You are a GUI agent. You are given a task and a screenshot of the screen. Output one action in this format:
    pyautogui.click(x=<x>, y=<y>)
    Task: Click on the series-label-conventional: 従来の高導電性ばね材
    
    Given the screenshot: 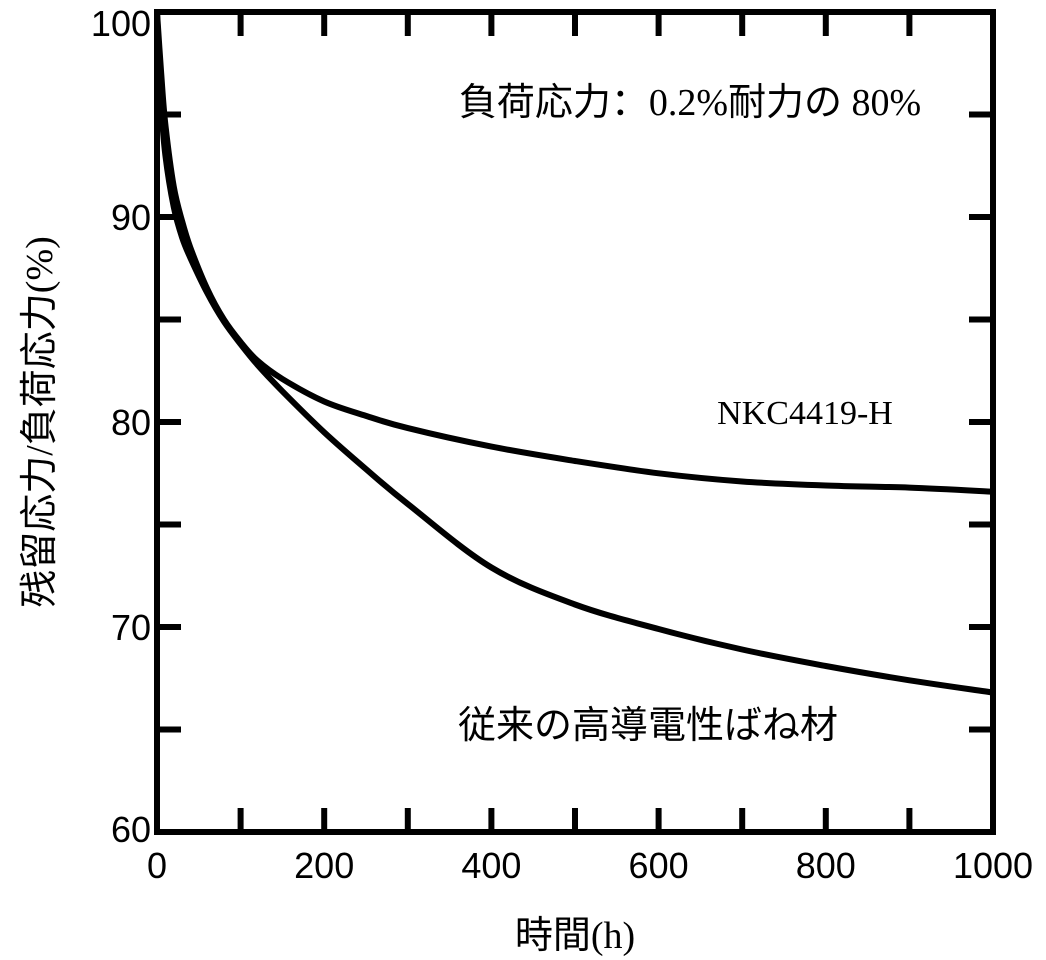 What is the action you would take?
    pyautogui.click(x=648, y=726)
    